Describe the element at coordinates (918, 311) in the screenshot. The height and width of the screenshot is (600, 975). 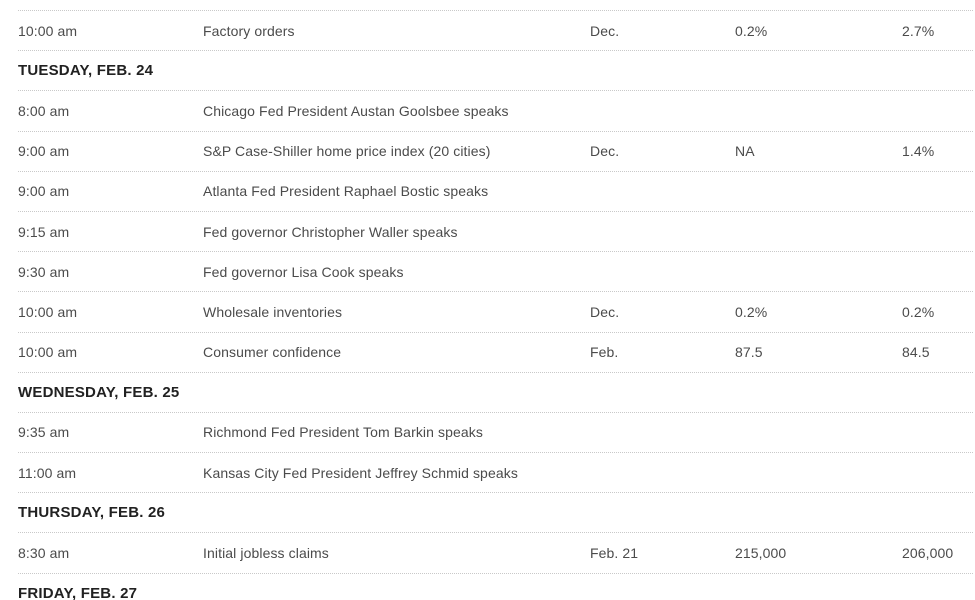
I see `event-previous: 0.2%` at that location.